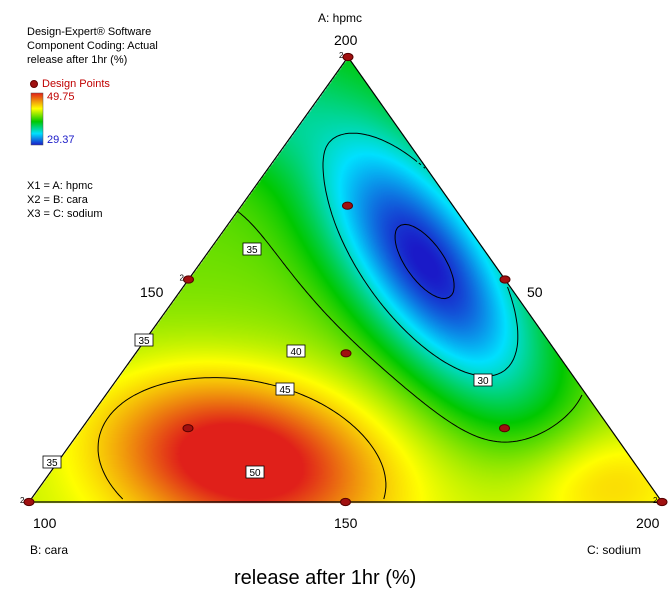 This screenshot has height=590, width=668. Describe the element at coordinates (325, 578) in the screenshot. I see `chart-title: release after 1hr (%)` at that location.